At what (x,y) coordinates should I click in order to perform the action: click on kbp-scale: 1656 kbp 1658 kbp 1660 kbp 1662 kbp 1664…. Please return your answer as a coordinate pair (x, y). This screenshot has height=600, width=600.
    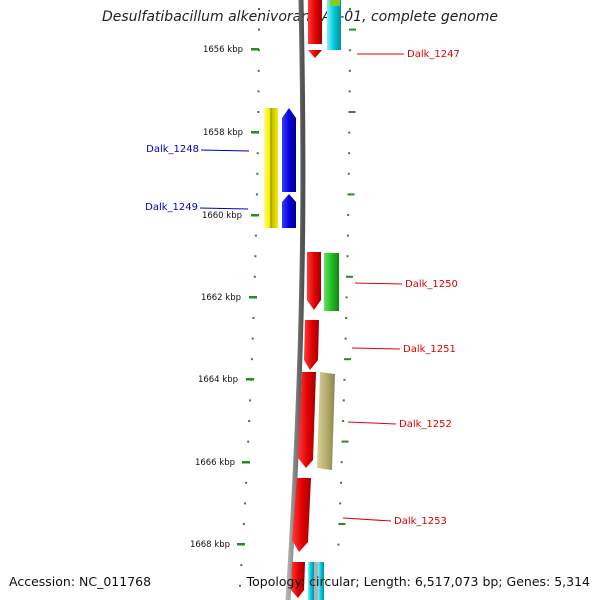
    Looking at the image, I should click on (224, 297).